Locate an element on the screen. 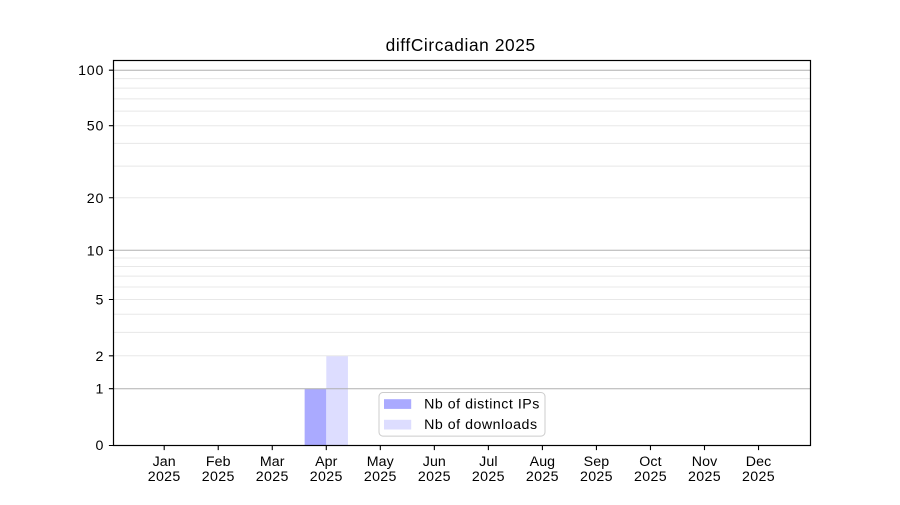  svg-text: Jun is located at coordinates (434, 462).